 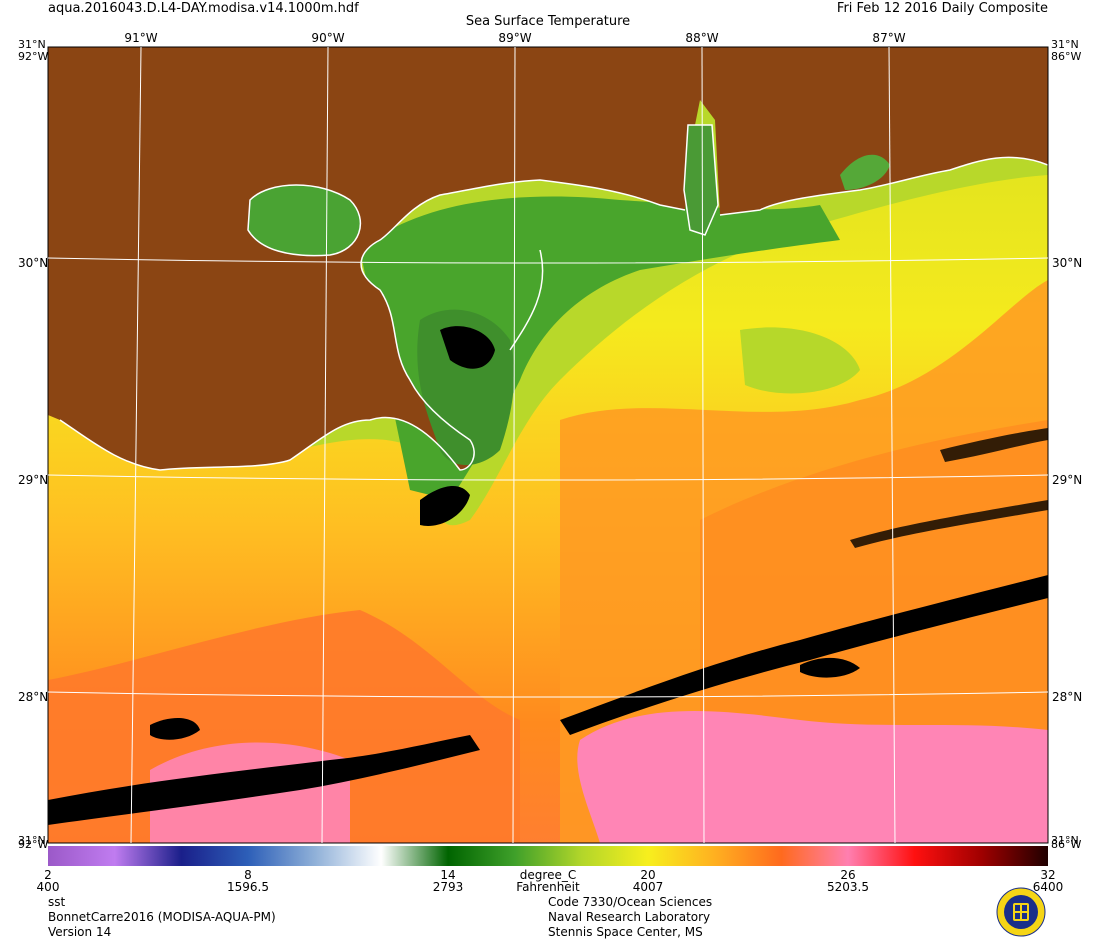 What do you see at coordinates (625, 932) in the screenshot?
I see `org-location: Stennis Space Center, MS` at bounding box center [625, 932].